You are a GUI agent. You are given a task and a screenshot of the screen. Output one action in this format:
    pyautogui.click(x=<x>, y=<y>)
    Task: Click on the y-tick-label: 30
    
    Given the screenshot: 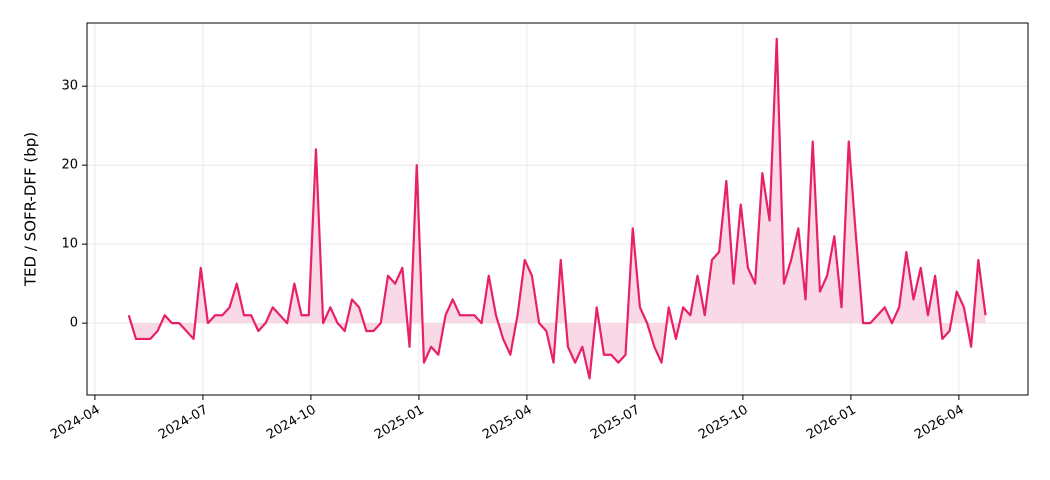 What is the action you would take?
    pyautogui.click(x=69, y=86)
    